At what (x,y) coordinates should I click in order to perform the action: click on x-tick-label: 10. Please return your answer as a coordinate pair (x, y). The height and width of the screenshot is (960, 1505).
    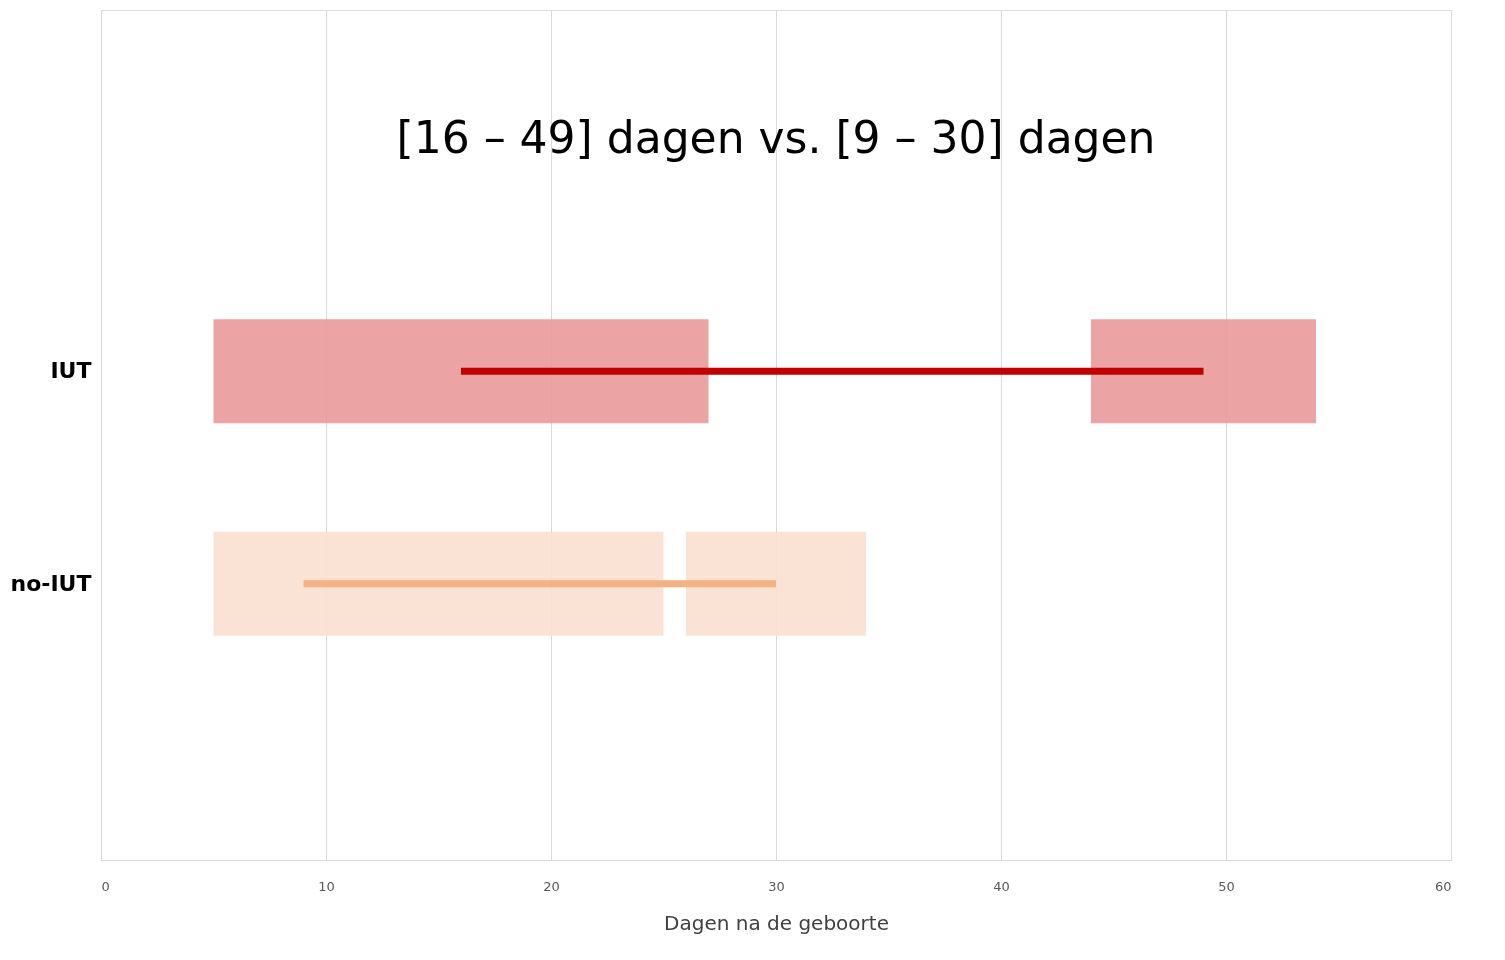
    Looking at the image, I should click on (326, 886).